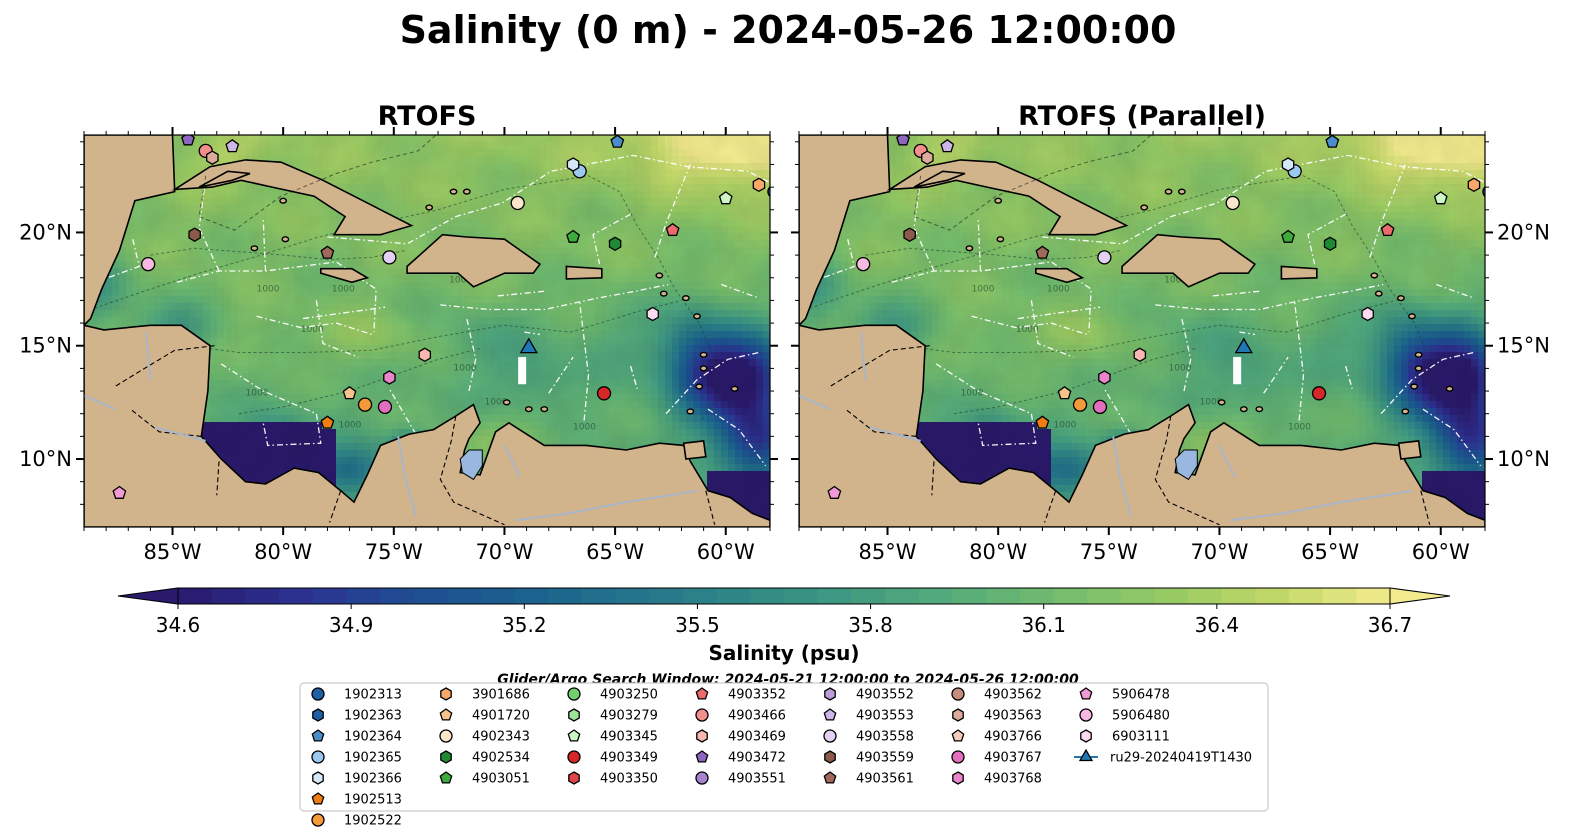 The image size is (1577, 829). Describe the element at coordinates (45, 459) in the screenshot. I see `y-tick-label: 10°N` at that location.